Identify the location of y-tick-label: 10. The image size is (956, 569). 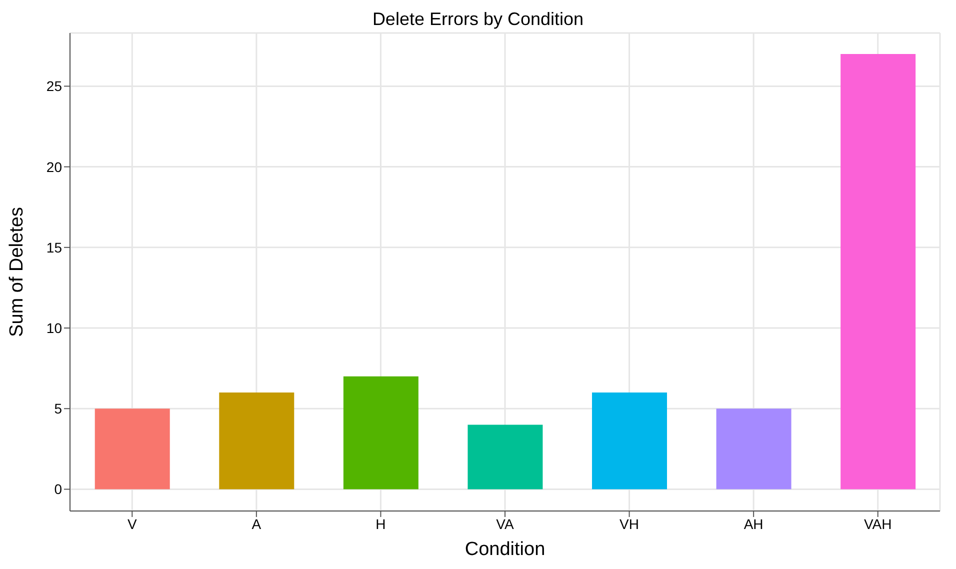
(54, 328).